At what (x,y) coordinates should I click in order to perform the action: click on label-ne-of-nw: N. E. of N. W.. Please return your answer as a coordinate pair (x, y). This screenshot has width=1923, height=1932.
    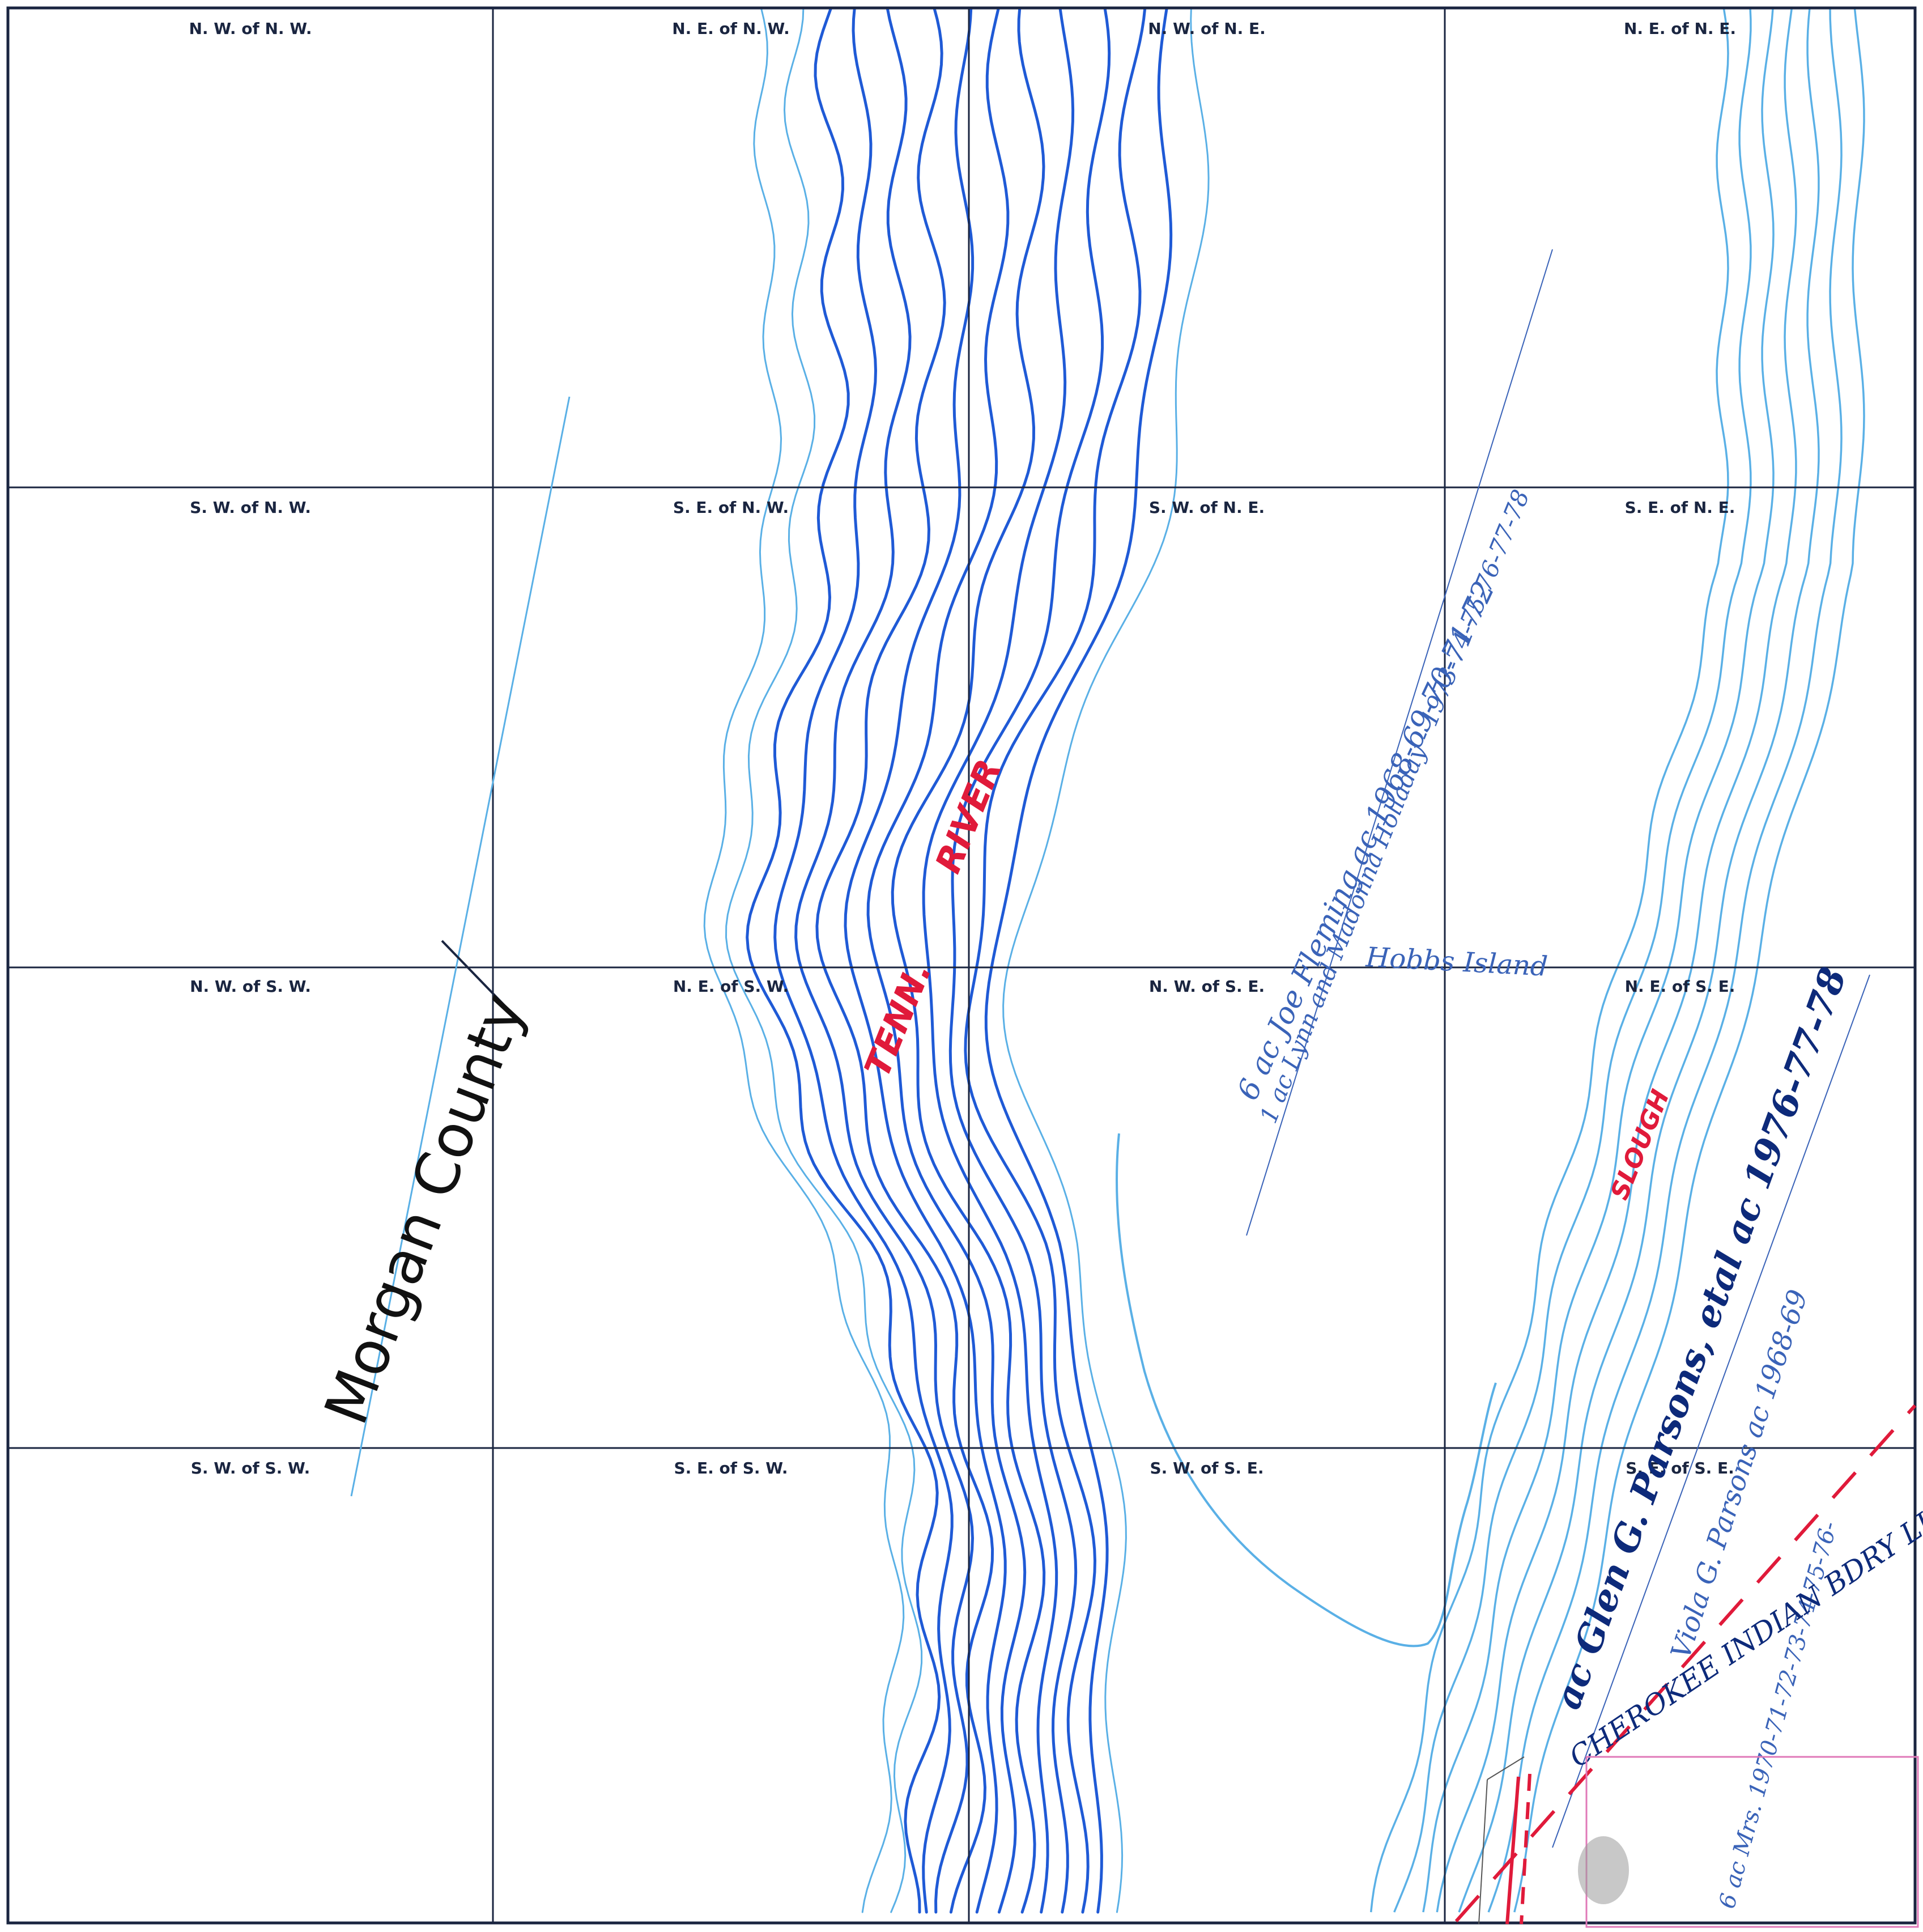
    Looking at the image, I should click on (731, 28).